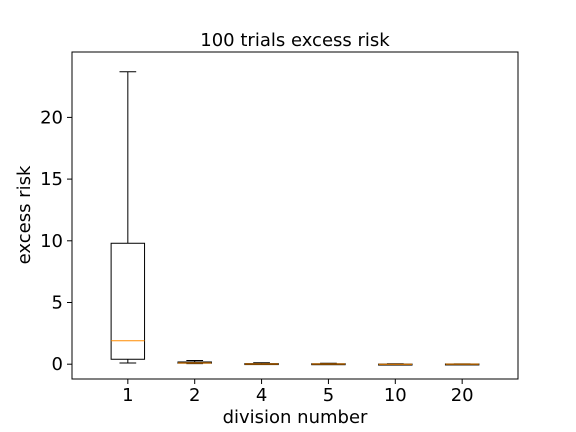 The image size is (576, 432). What do you see at coordinates (57, 302) in the screenshot?
I see `y-tick-label: 5` at bounding box center [57, 302].